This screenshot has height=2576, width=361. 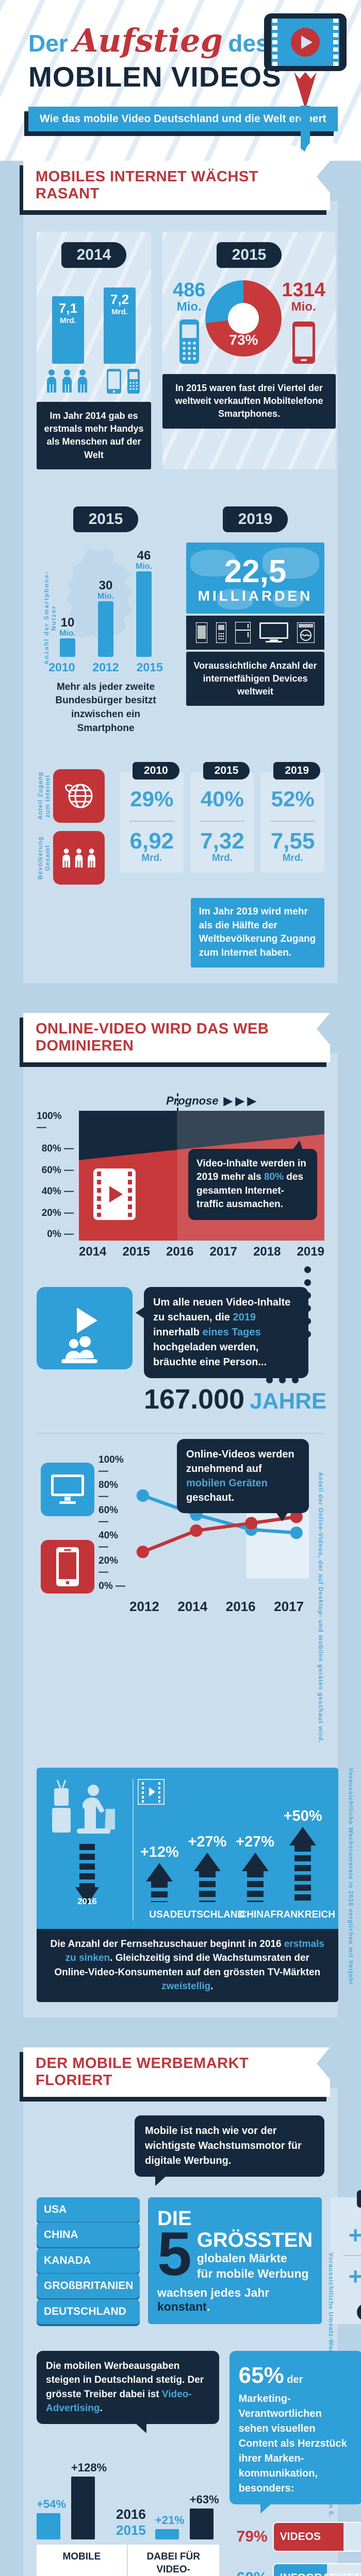 What do you see at coordinates (178, 1332) in the screenshot?
I see `text-run: innerhalb` at bounding box center [178, 1332].